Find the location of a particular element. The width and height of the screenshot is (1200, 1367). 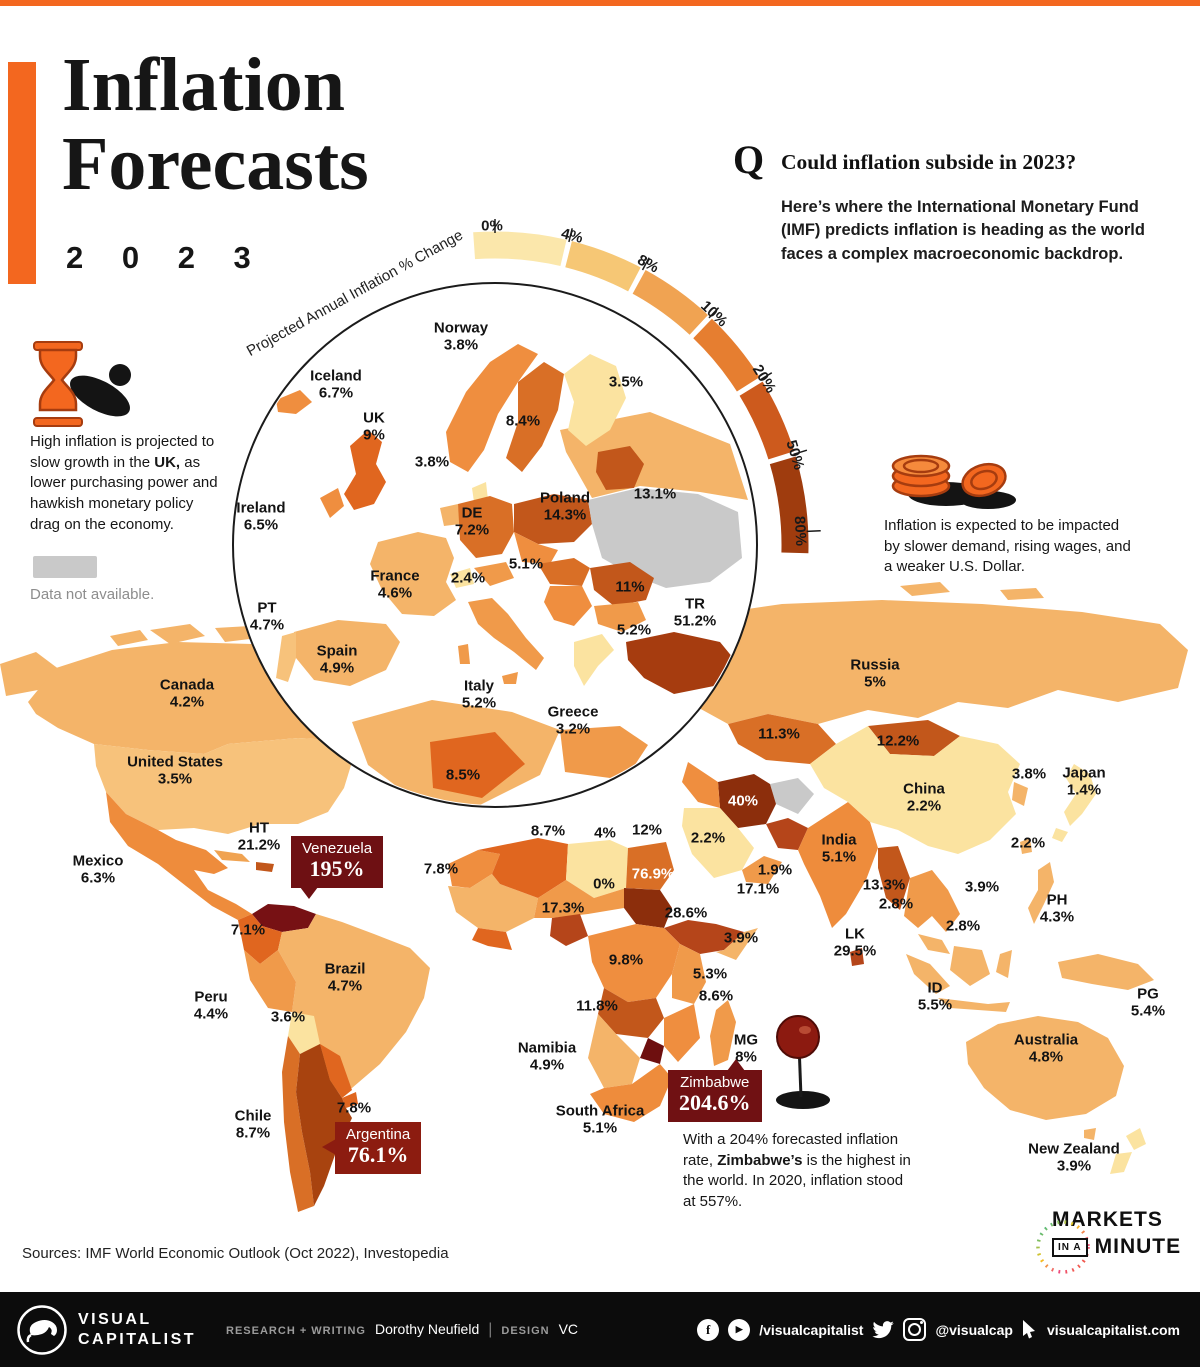

region-switzerland is located at coordinates (462, 578).